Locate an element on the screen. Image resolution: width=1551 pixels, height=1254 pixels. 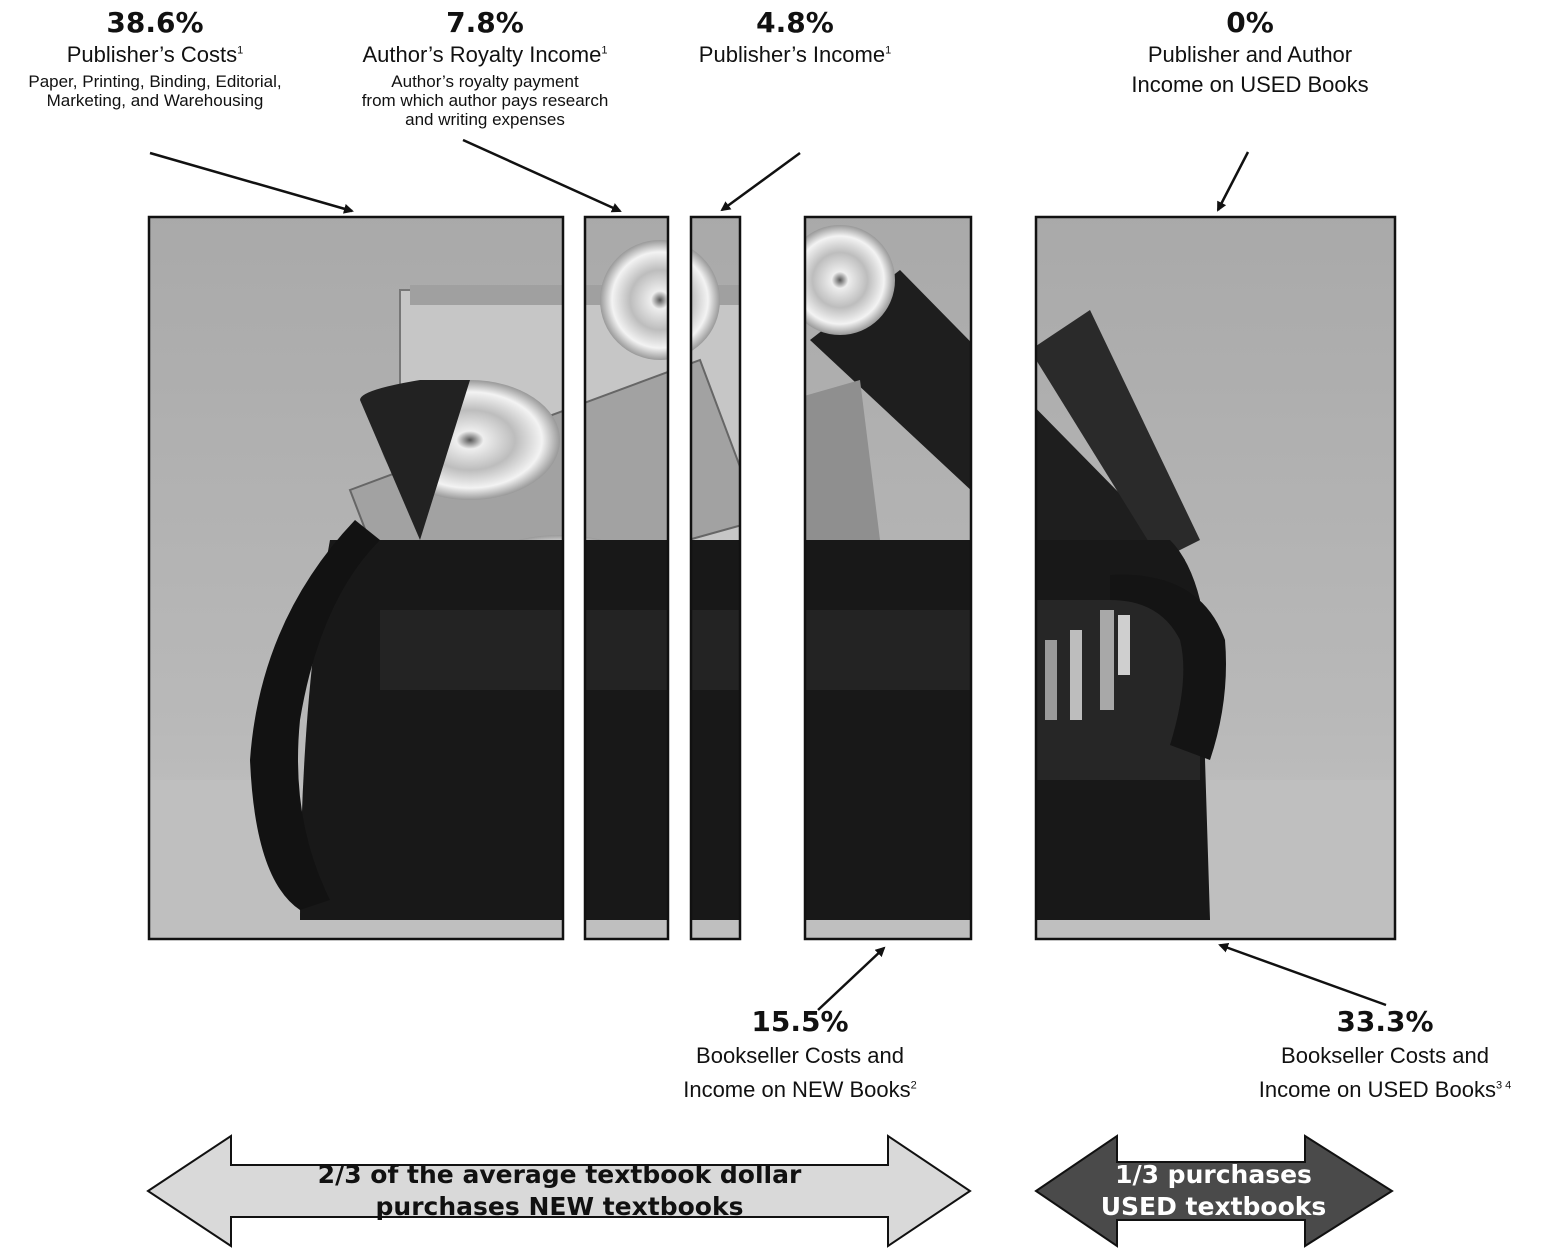
panel-publisher-income is located at coordinates (715, 578).